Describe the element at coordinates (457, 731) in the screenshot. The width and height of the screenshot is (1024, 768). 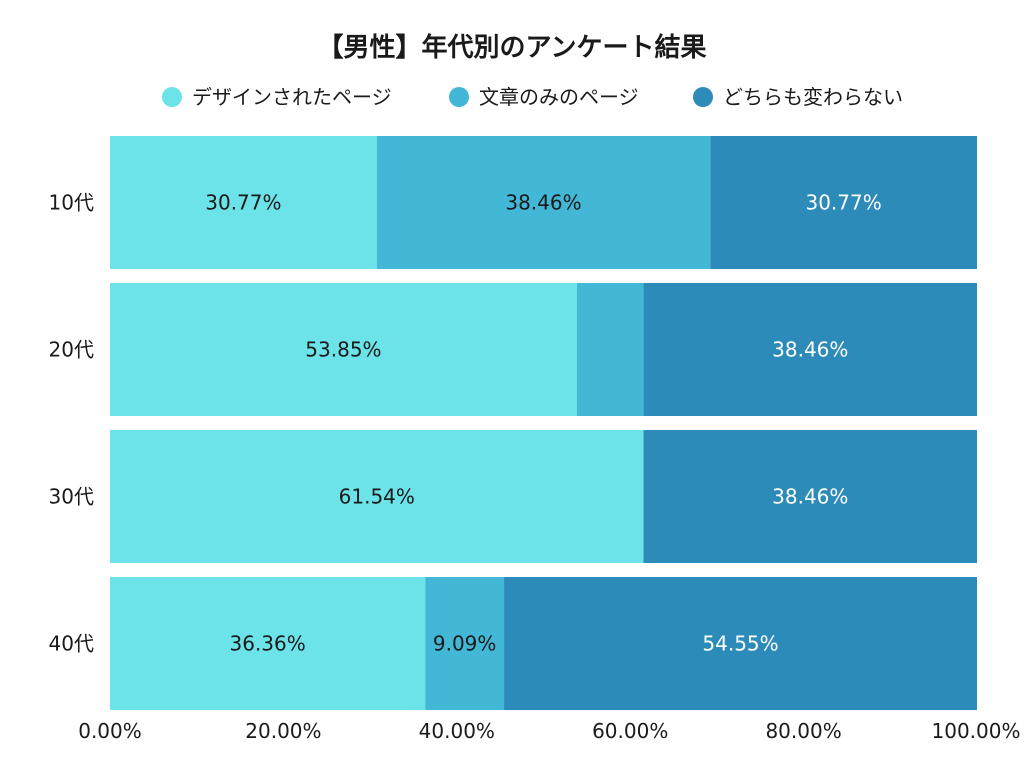
I see `x-tick-label-3: 40.00%` at that location.